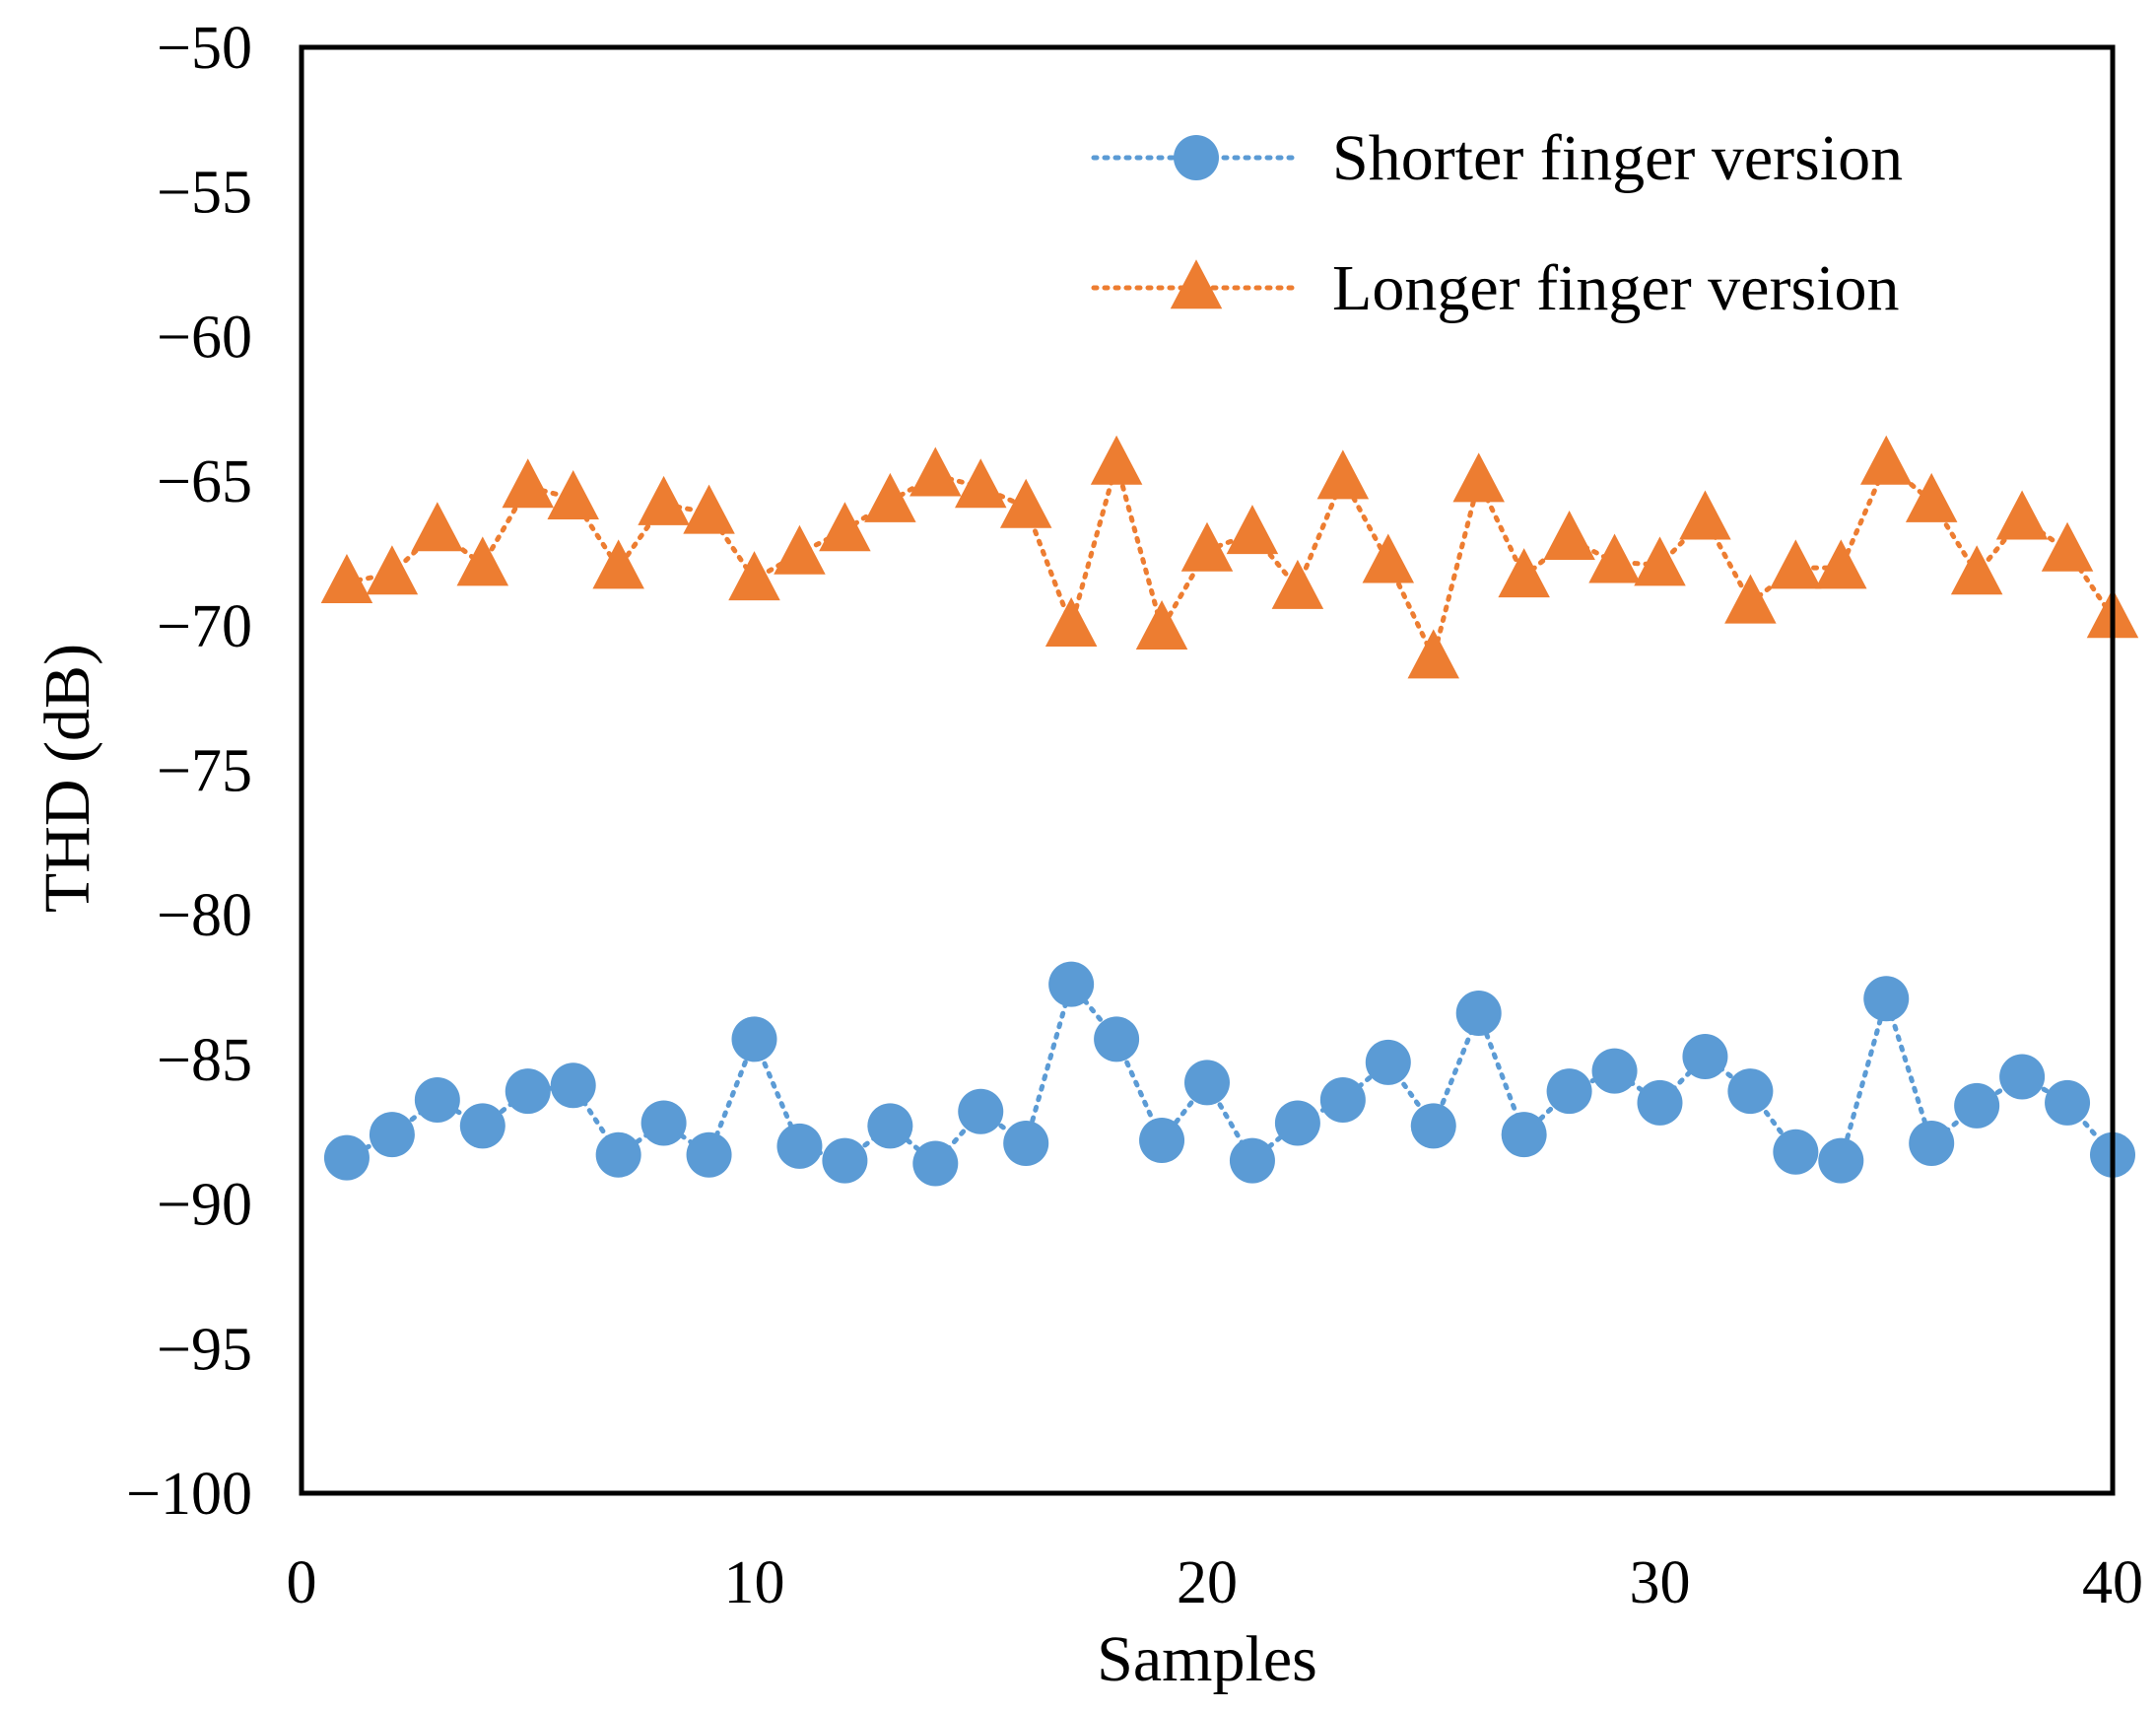  I want to click on y-tick-label: −90, so click(205, 1205).